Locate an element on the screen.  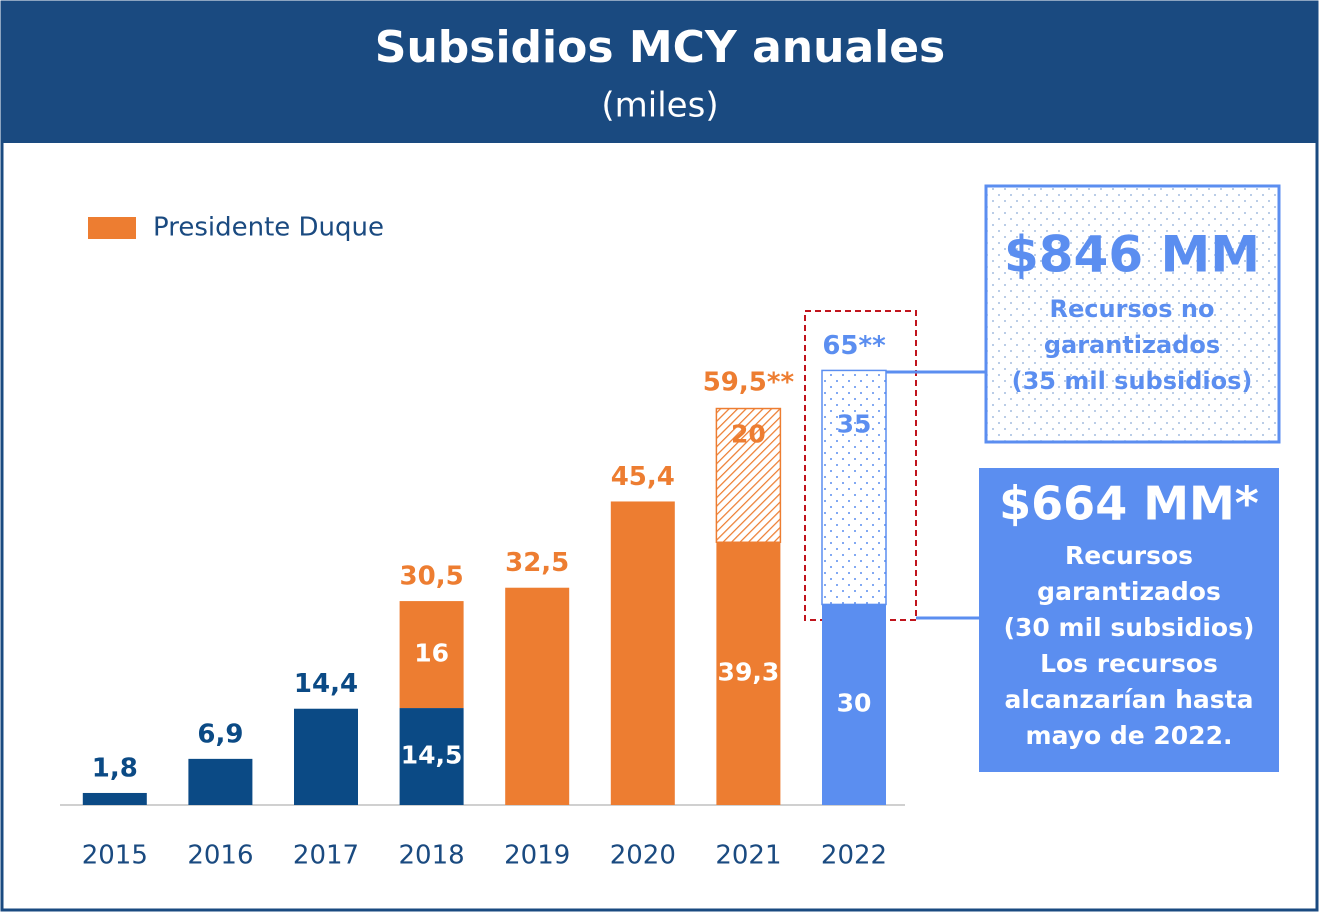
segment-label: 30 is located at coordinates (854, 703).